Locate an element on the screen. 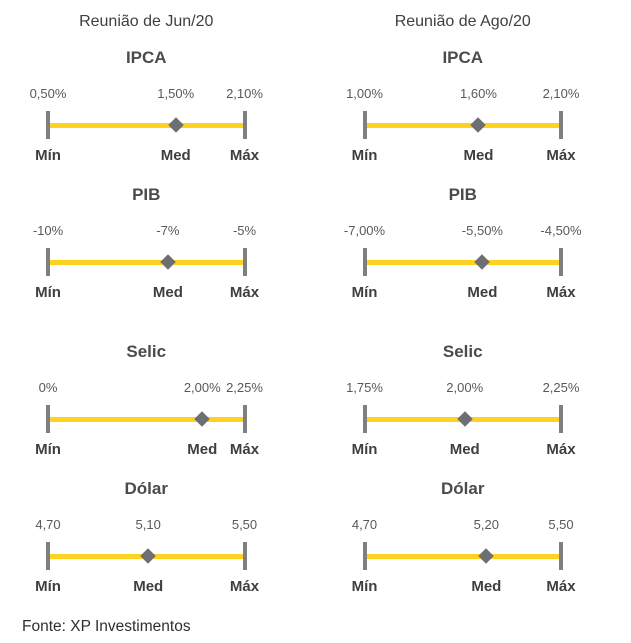 The image size is (631, 643). metric-block-ago-dolar: Dólar 4,70 5,20 5,50 Mín Med Máx is located at coordinates (474, 537).